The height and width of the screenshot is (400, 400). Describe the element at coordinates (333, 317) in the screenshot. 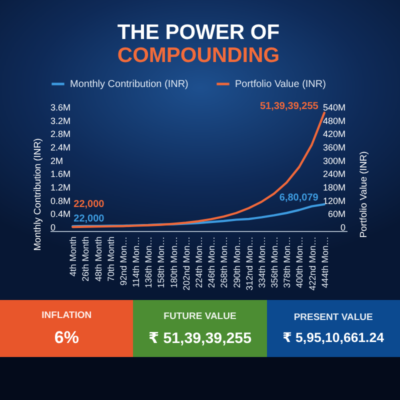

I see `text: PRESENT VALUE` at that location.